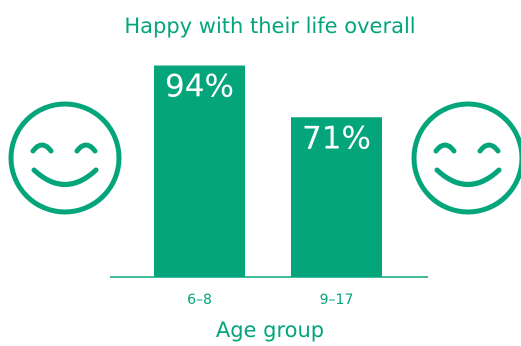  Describe the element at coordinates (199, 300) in the screenshot. I see `x-tick-label-1: 6–8` at that location.